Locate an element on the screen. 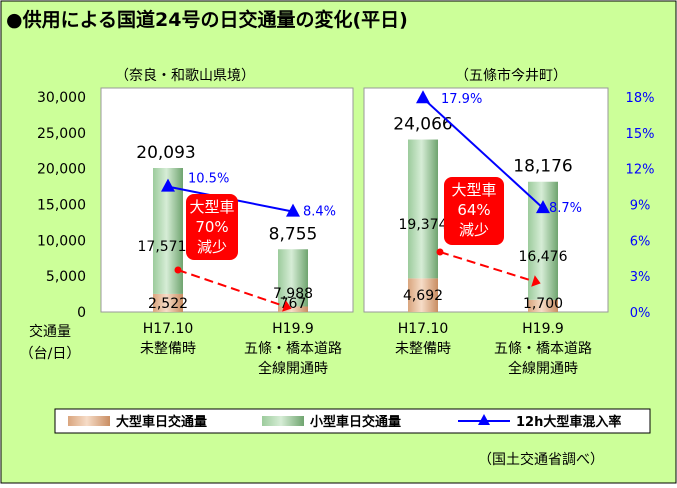 Image resolution: width=677 pixels, height=488 pixels. bar-large-value-label: 1,700 is located at coordinates (543, 304).